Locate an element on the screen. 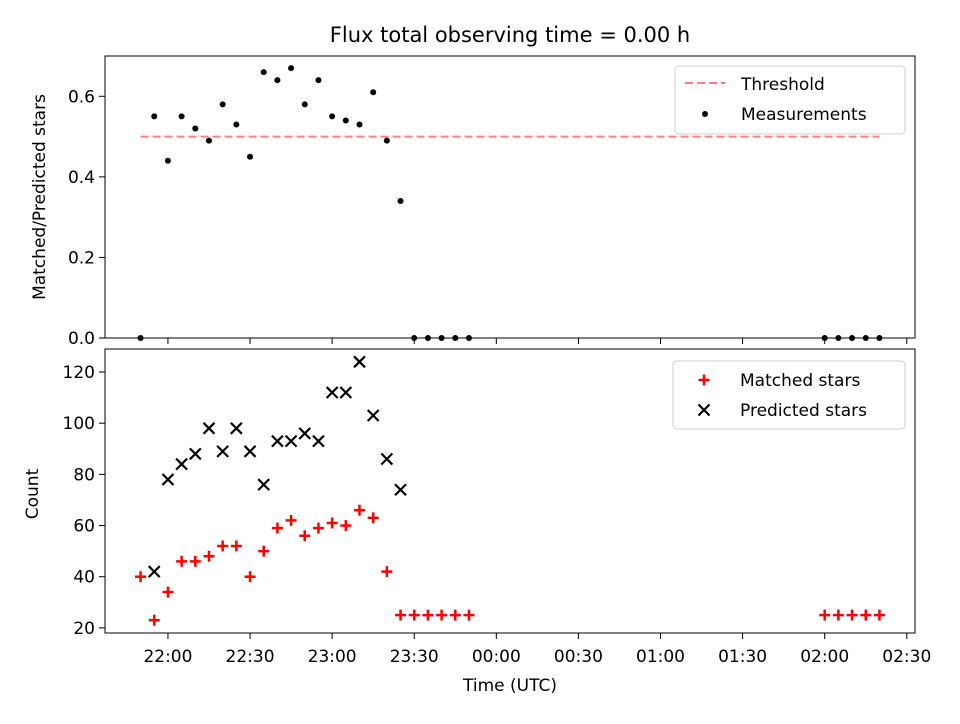 Image resolution: width=960 pixels, height=724 pixels. top-legend-box is located at coordinates (790, 100).